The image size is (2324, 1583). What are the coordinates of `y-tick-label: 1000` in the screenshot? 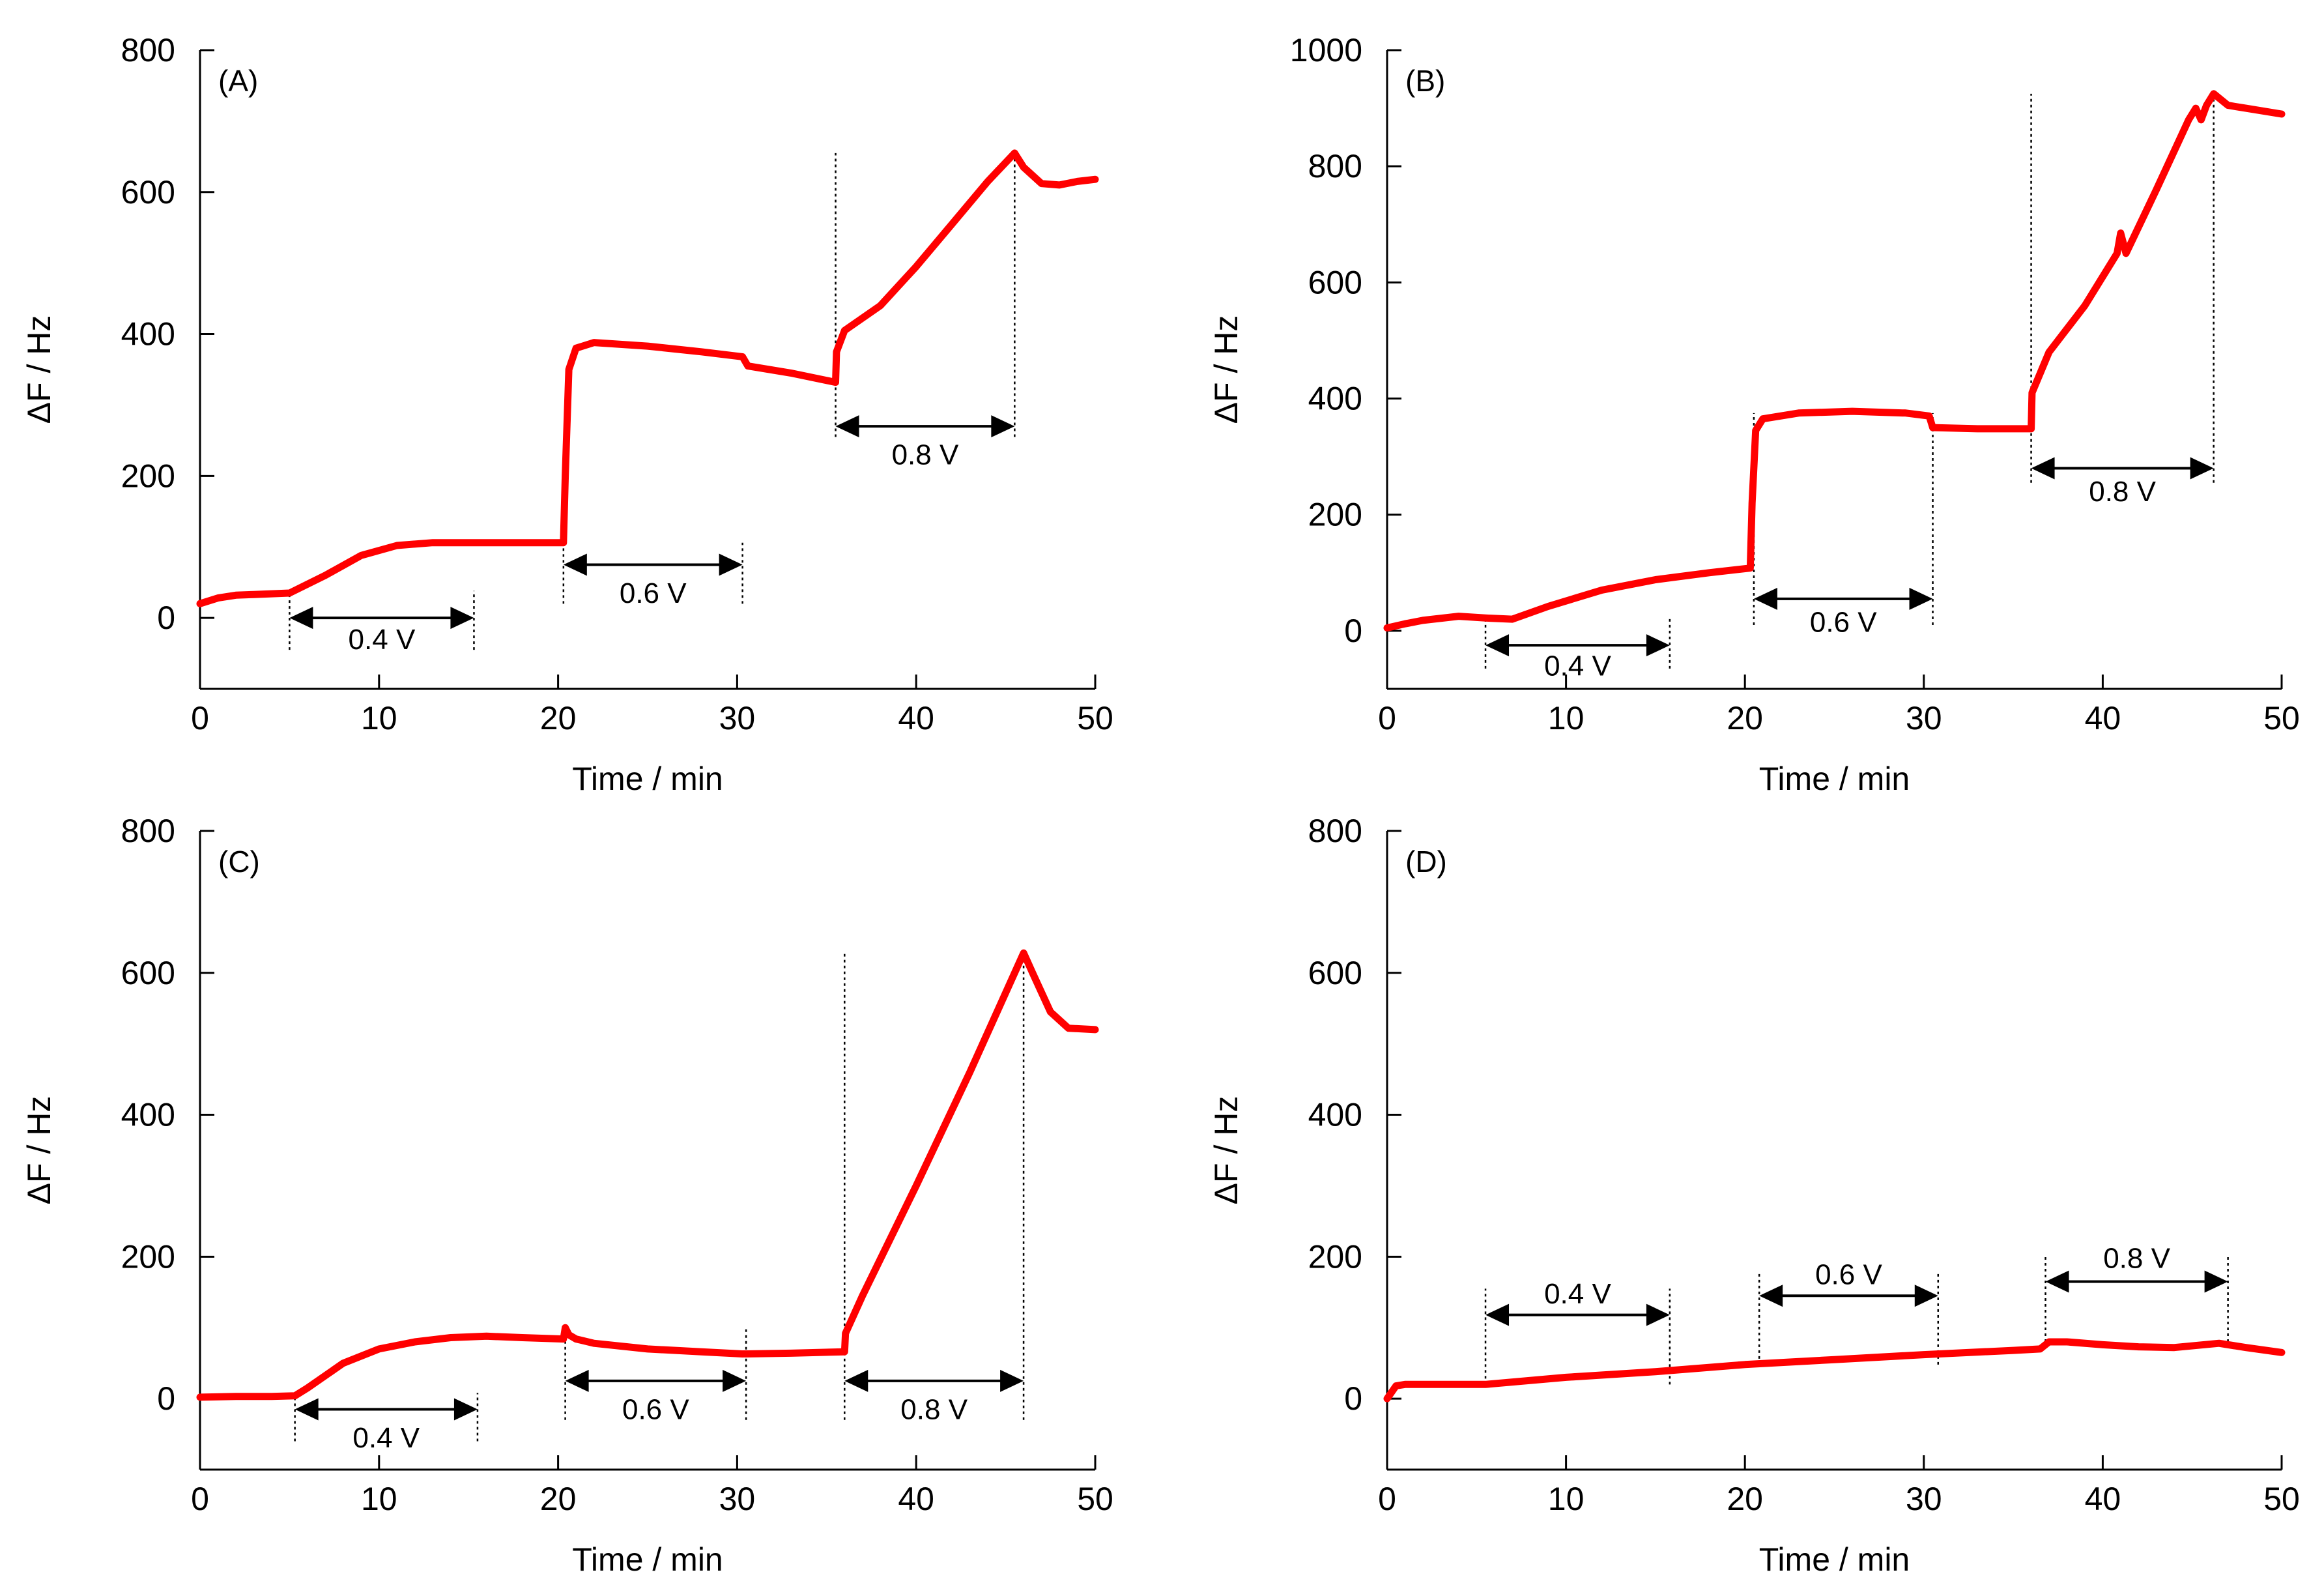 It's located at (1326, 50).